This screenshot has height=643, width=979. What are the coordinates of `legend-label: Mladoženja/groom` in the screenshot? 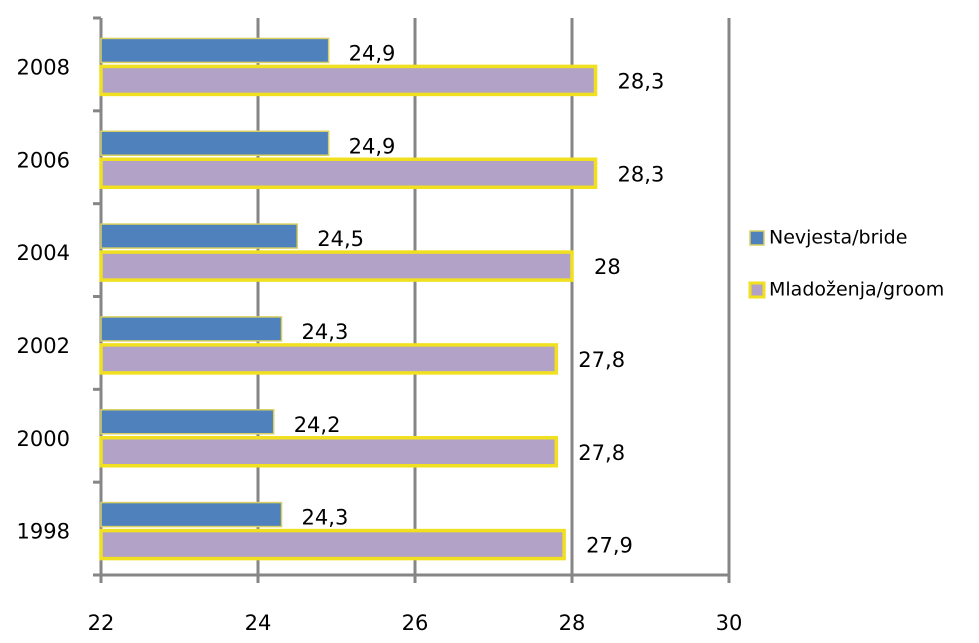 It's located at (856, 290).